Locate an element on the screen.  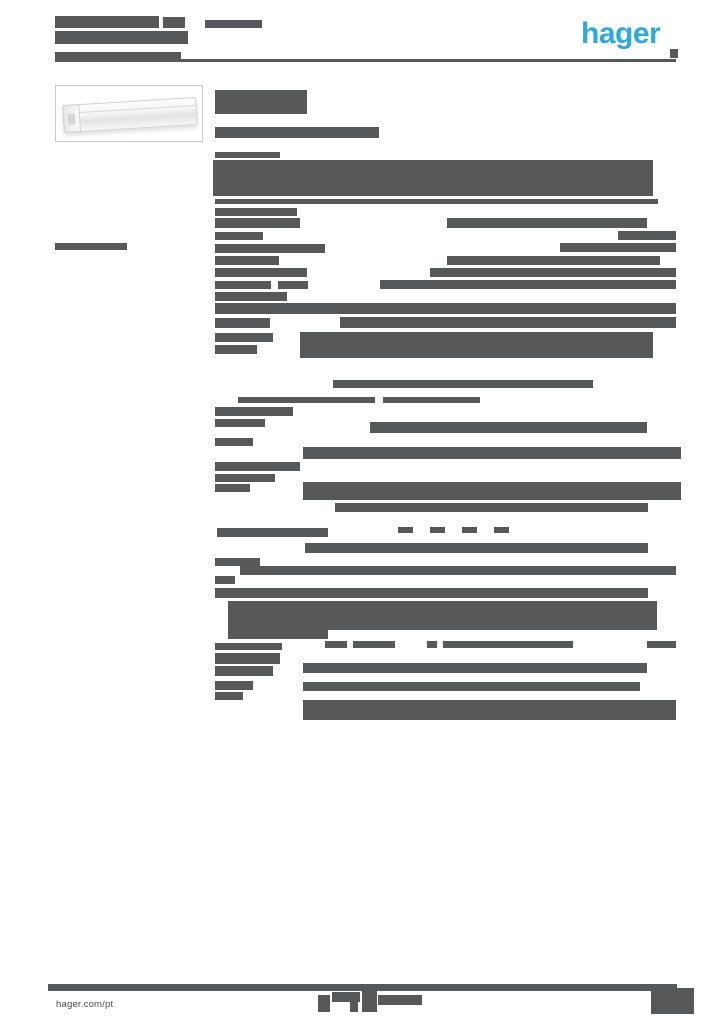
trunking-slot is located at coordinates (71, 119).